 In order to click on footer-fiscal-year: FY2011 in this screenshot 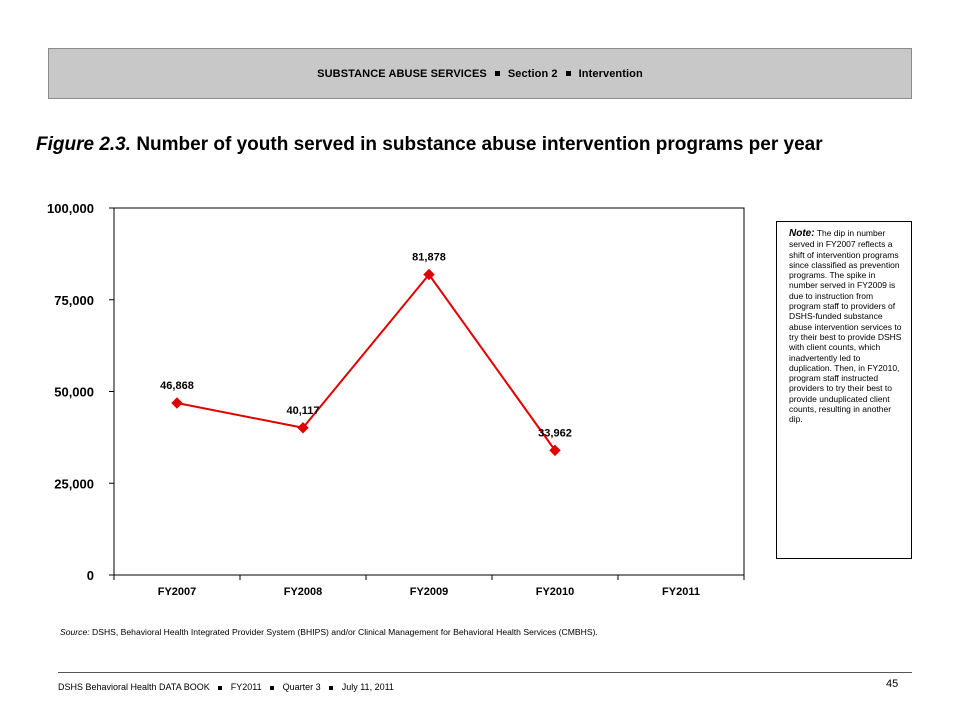, I will do `click(246, 687)`.